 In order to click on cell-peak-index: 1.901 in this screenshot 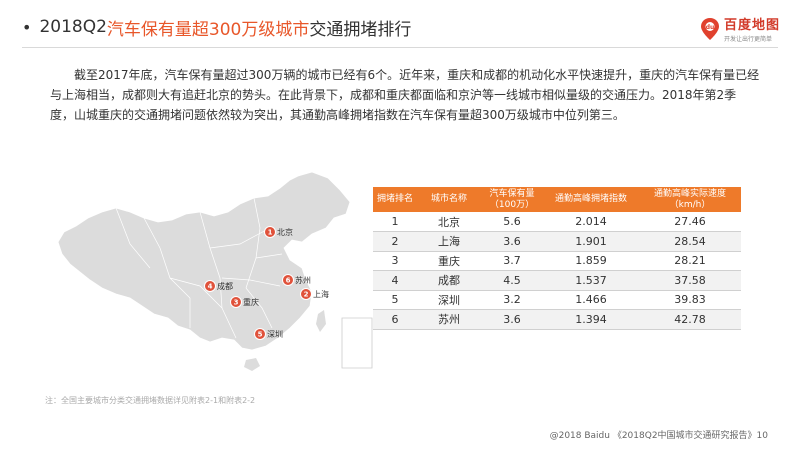, I will do `click(591, 241)`.